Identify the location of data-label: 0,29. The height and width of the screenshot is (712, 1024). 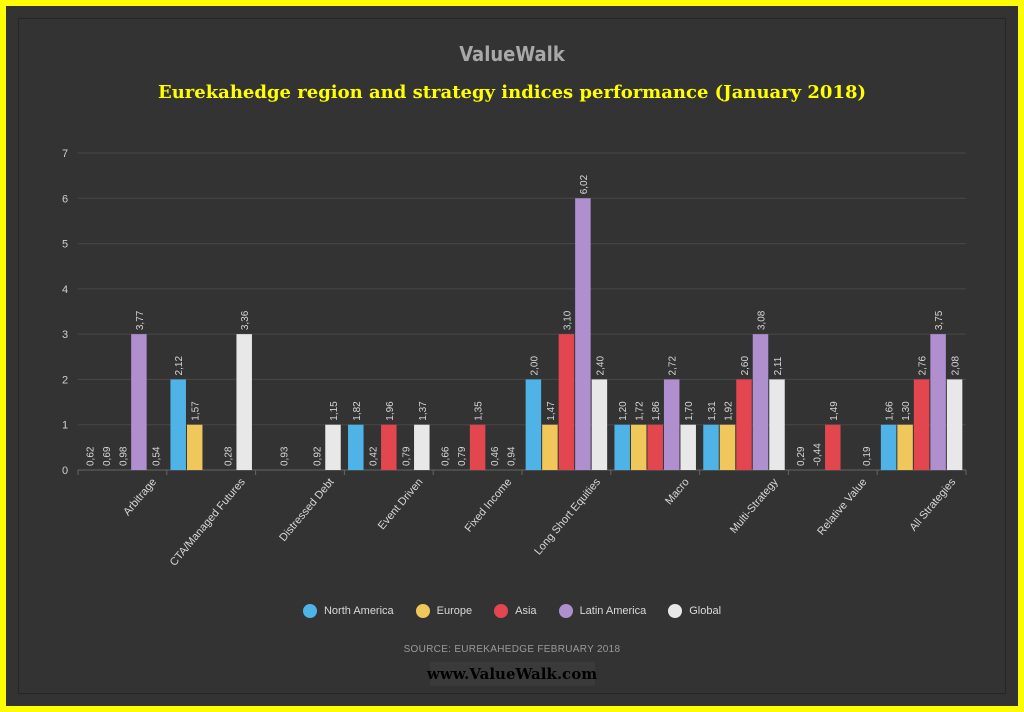
(801, 456).